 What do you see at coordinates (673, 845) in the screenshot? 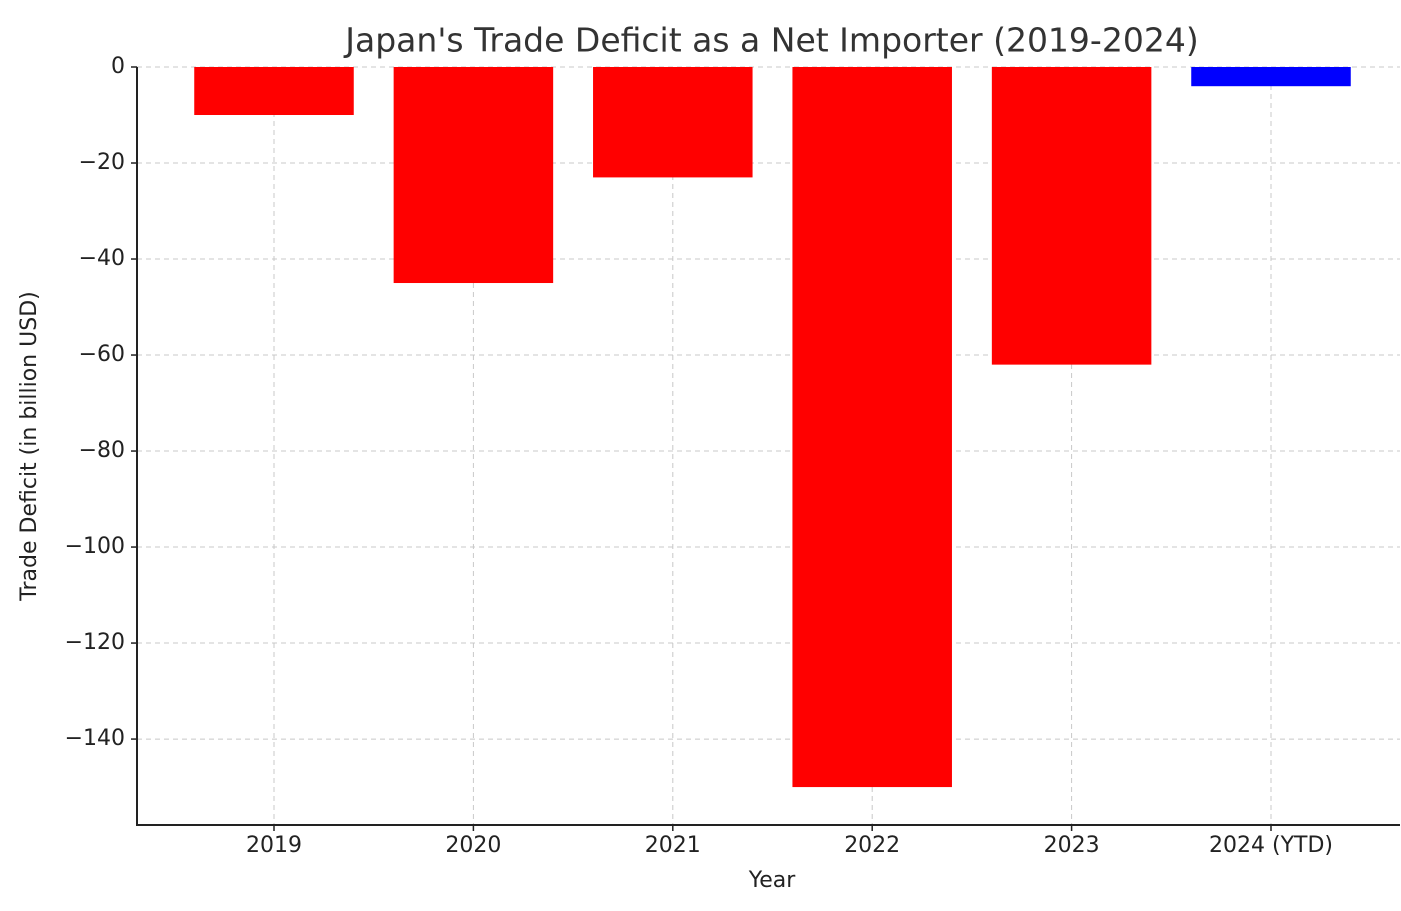
I see `x-tick-label: 2021` at bounding box center [673, 845].